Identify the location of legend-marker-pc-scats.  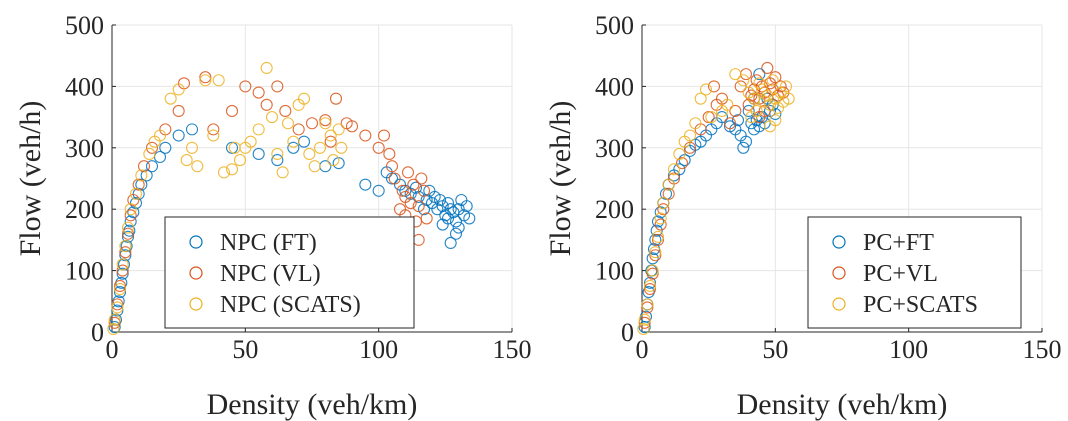
(839, 304).